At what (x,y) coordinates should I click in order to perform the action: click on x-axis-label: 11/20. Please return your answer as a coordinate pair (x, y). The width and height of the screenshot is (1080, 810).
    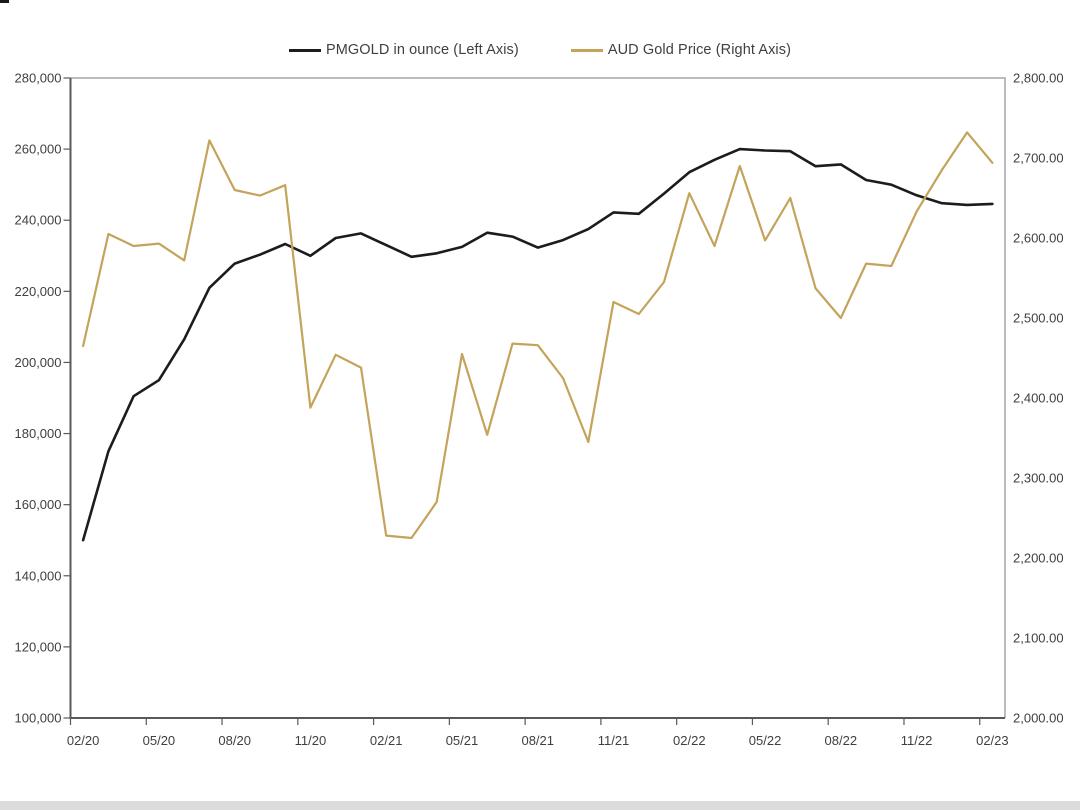
    Looking at the image, I should click on (311, 740).